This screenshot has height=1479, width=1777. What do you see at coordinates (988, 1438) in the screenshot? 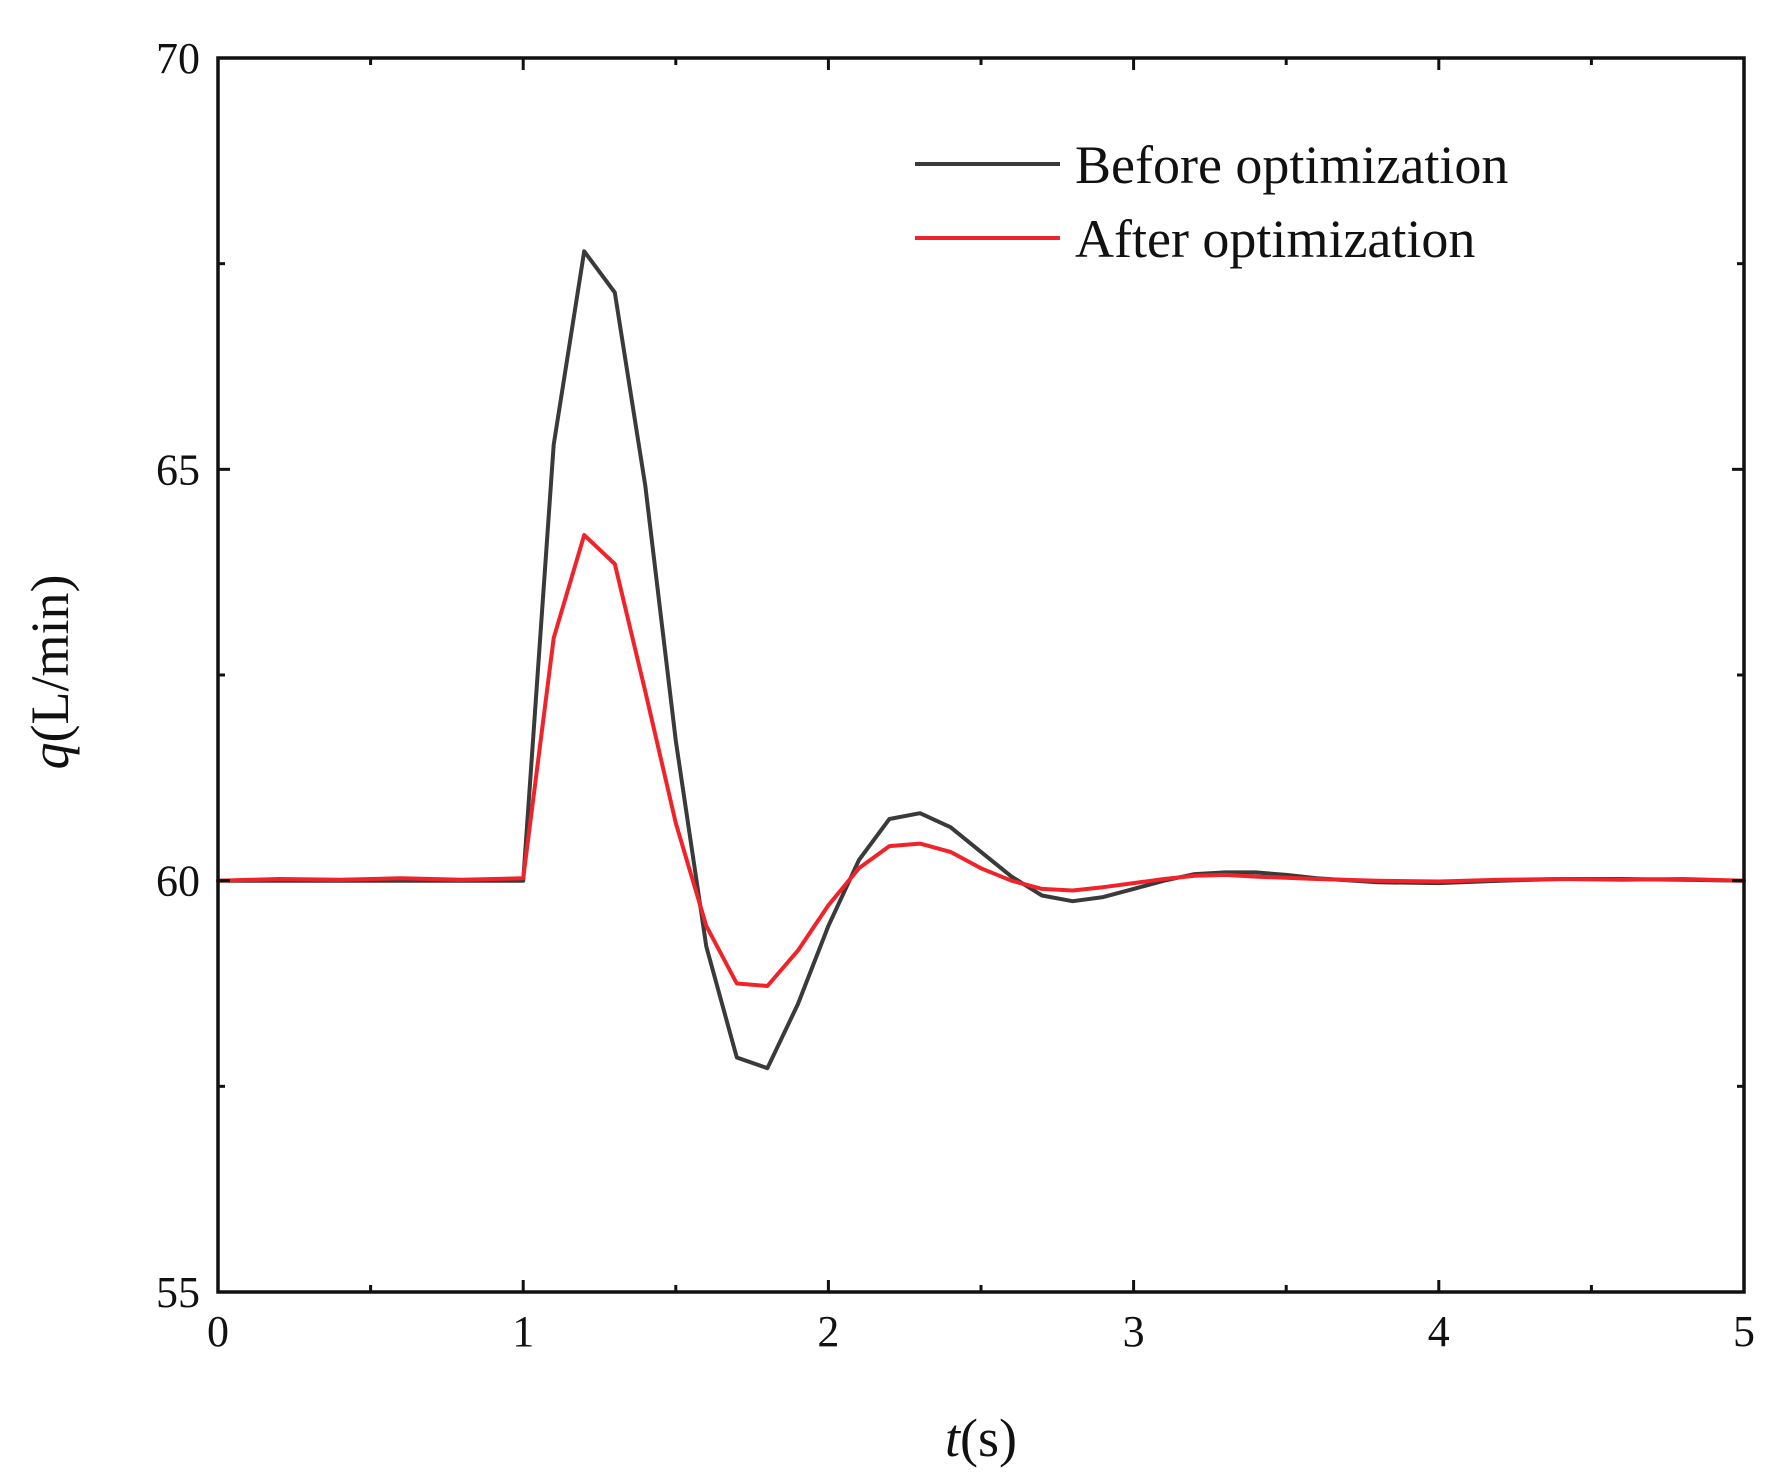
I see `x-axis-label-unit: (s)` at bounding box center [988, 1438].